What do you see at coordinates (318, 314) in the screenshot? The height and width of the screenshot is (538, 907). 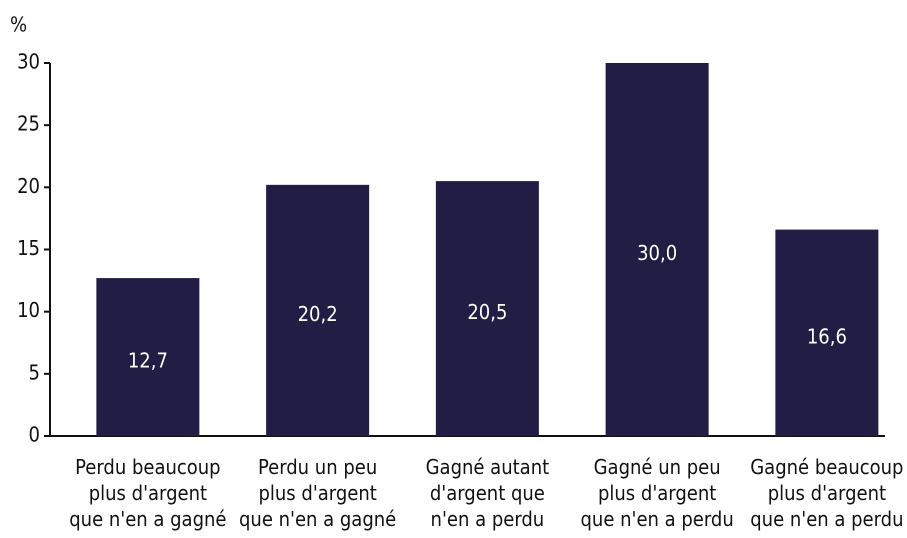 I see `value-label: 20,2` at bounding box center [318, 314].